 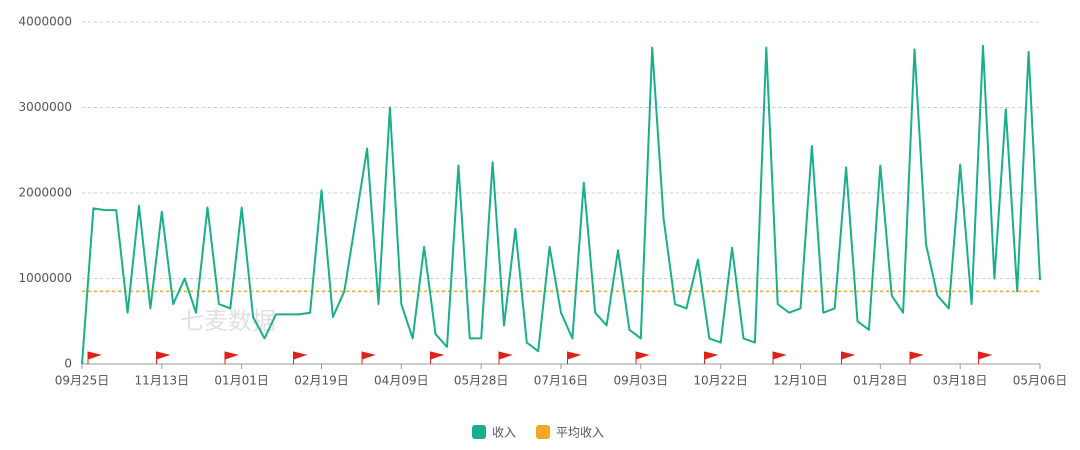 I want to click on x-tick-label: 04月09日, so click(x=401, y=381).